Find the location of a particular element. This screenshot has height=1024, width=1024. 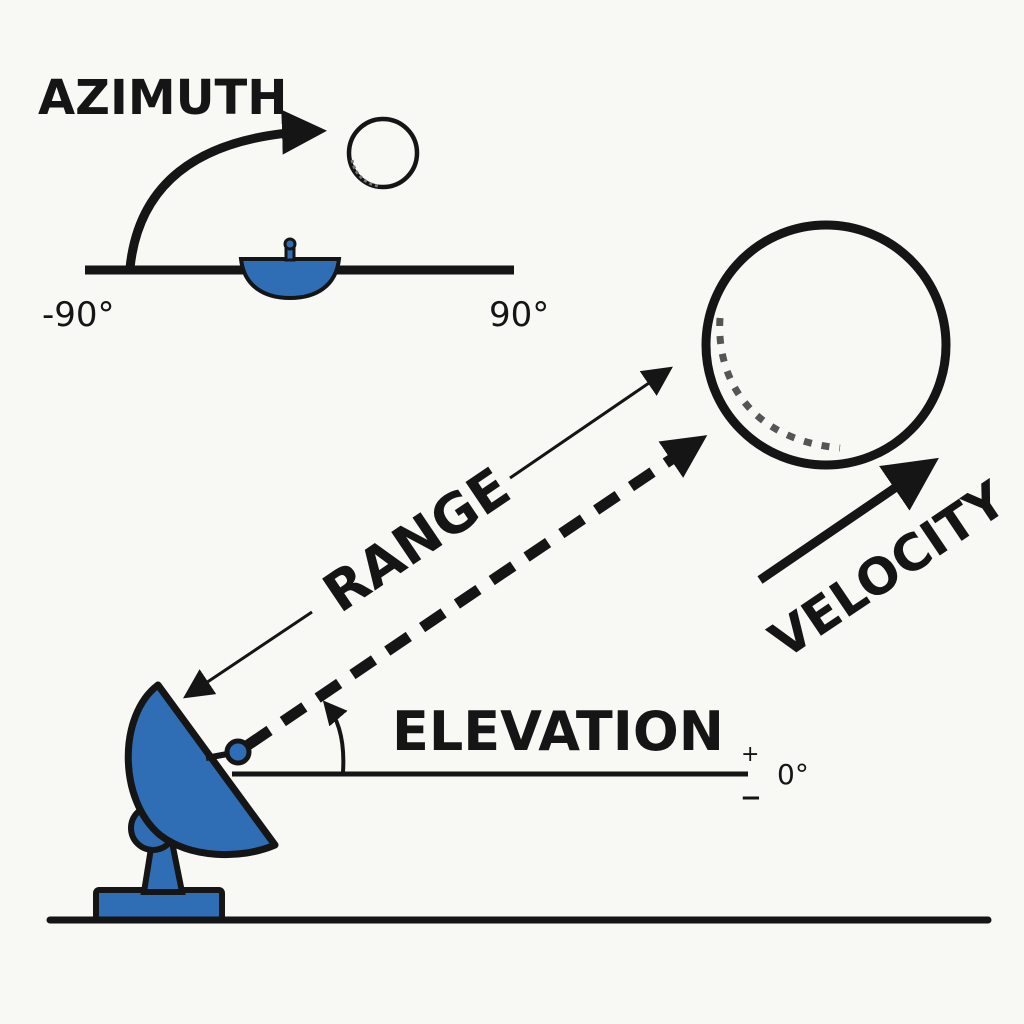

elevation-plus-sign: + is located at coordinates (750, 754).